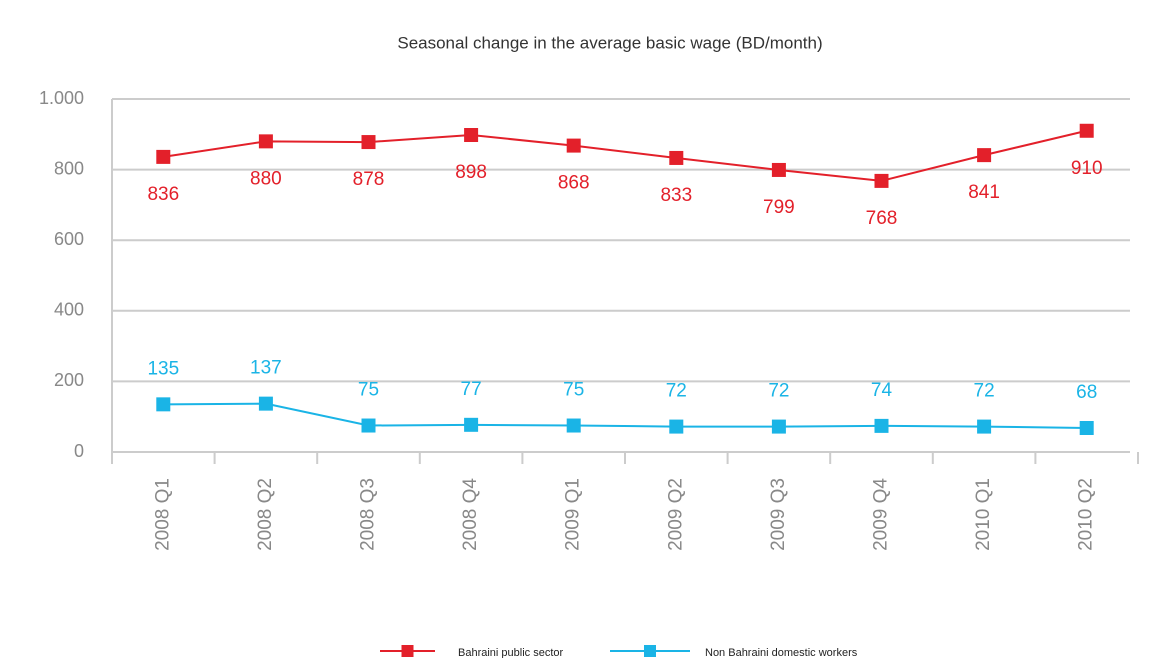  Describe the element at coordinates (881, 514) in the screenshot. I see `x-tick-label: 2009 Q4` at that location.